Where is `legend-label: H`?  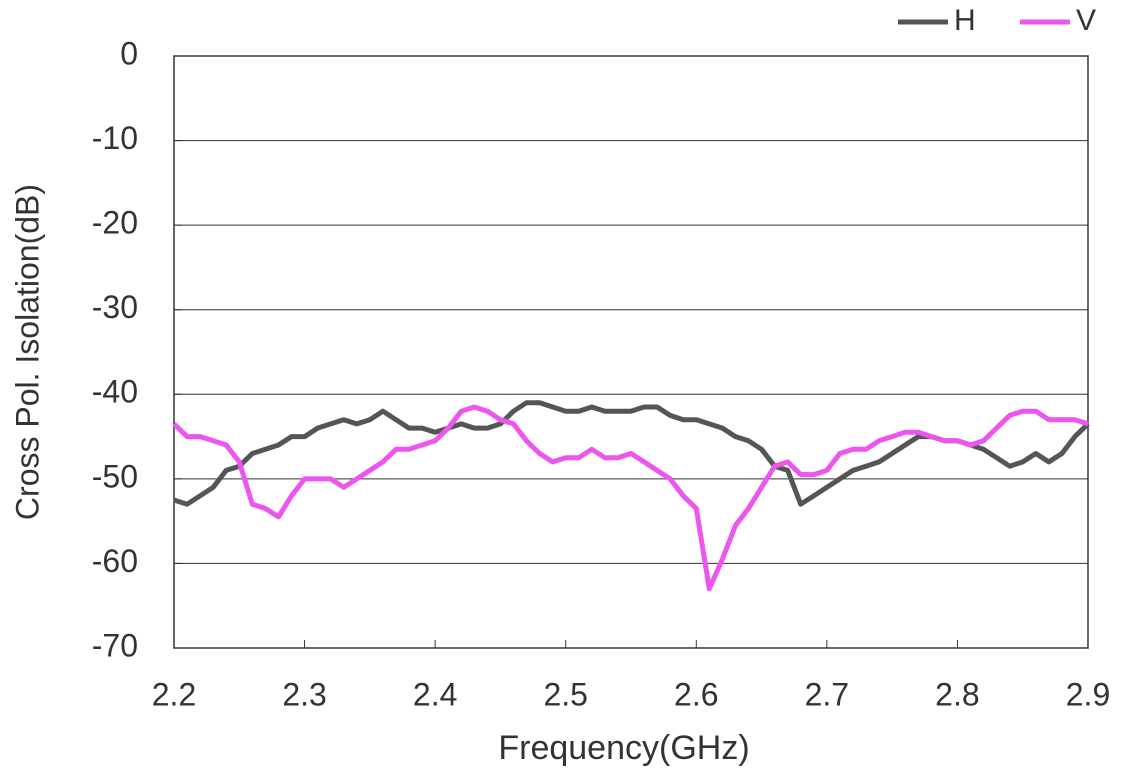
legend-label: H is located at coordinates (965, 20).